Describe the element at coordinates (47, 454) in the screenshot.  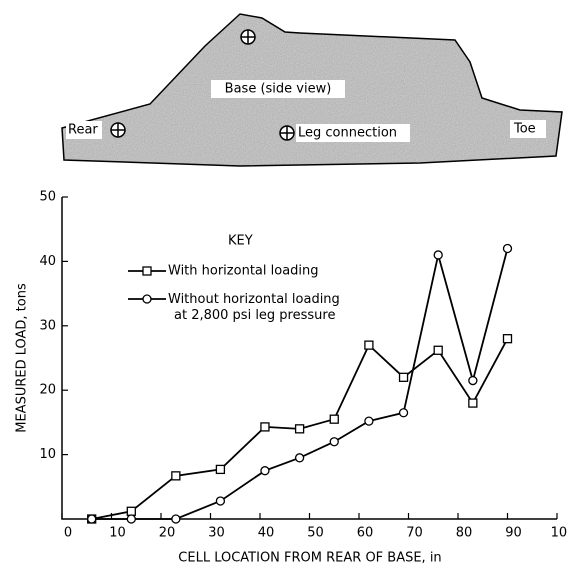
I see `y-tick-label: 10` at that location.